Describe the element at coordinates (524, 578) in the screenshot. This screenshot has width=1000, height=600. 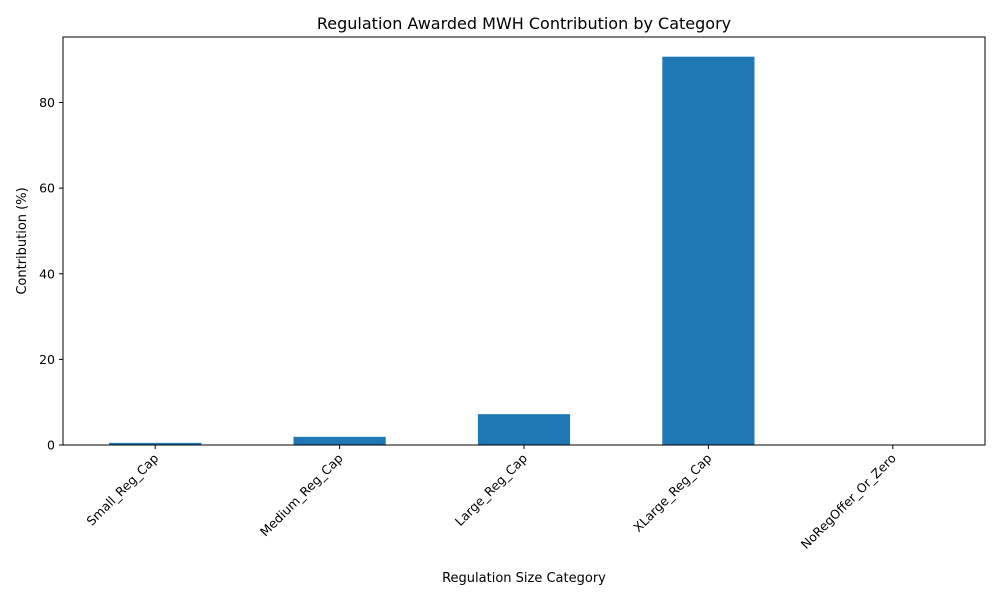
I see `x-axis-label: Regulation Size Category` at that location.